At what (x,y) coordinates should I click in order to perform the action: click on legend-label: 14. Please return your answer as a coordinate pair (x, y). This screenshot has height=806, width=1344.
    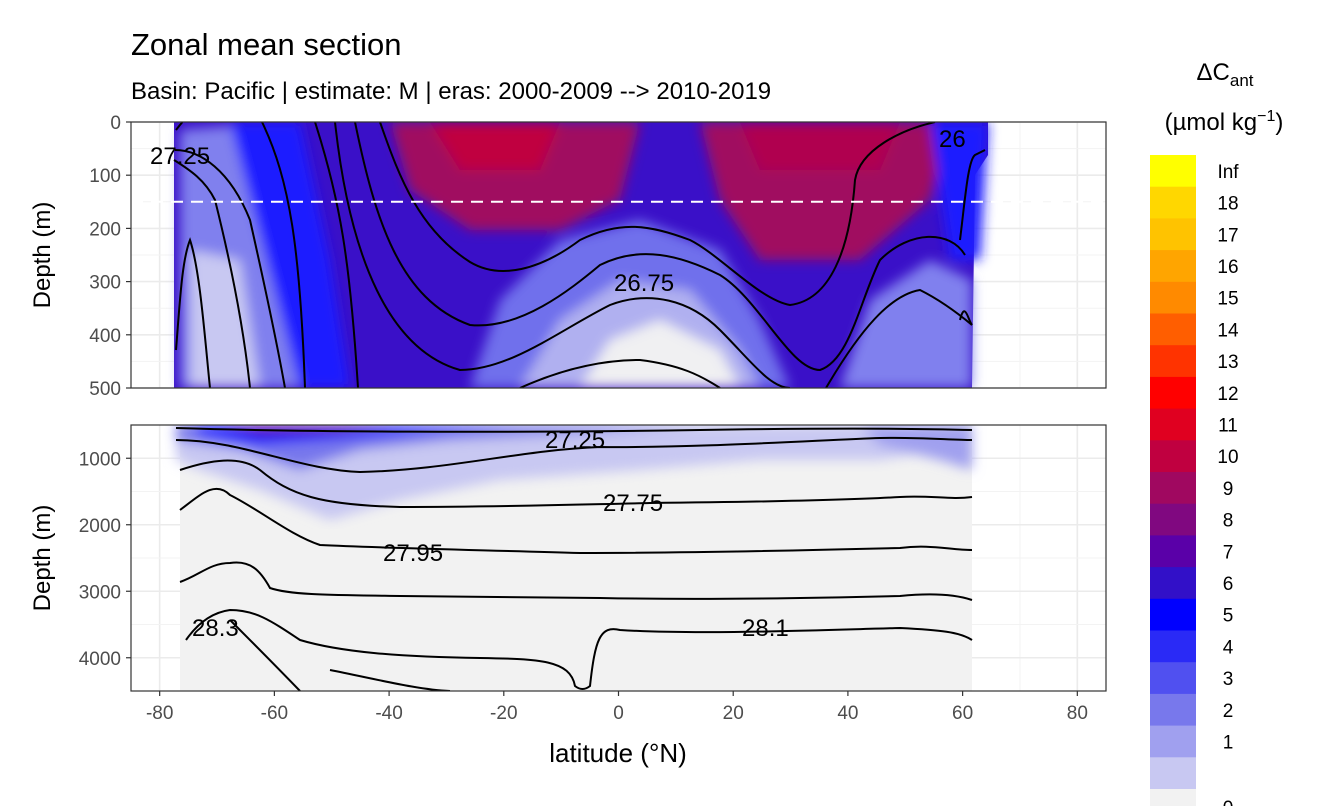
    Looking at the image, I should click on (1228, 330).